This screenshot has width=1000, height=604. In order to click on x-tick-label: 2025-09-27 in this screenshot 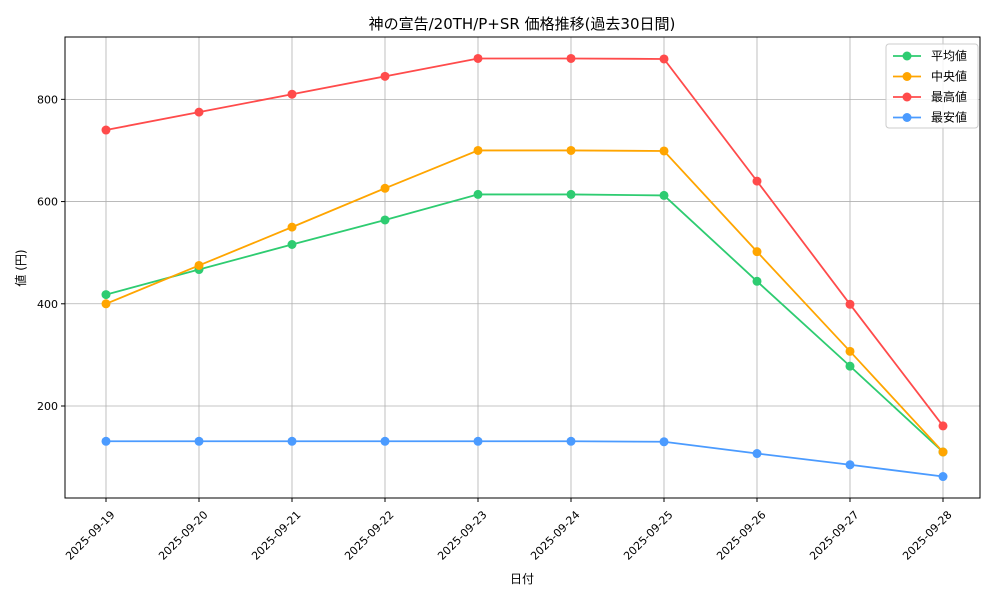, I will do `click(834, 535)`.